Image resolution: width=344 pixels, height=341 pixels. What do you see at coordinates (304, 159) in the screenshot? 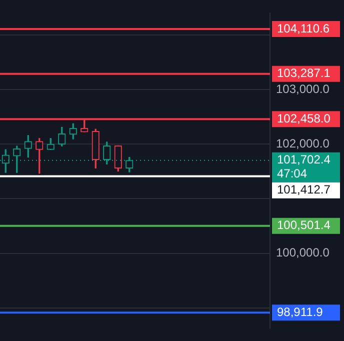
I see `ref-line-label: 101,702.4` at bounding box center [304, 159].